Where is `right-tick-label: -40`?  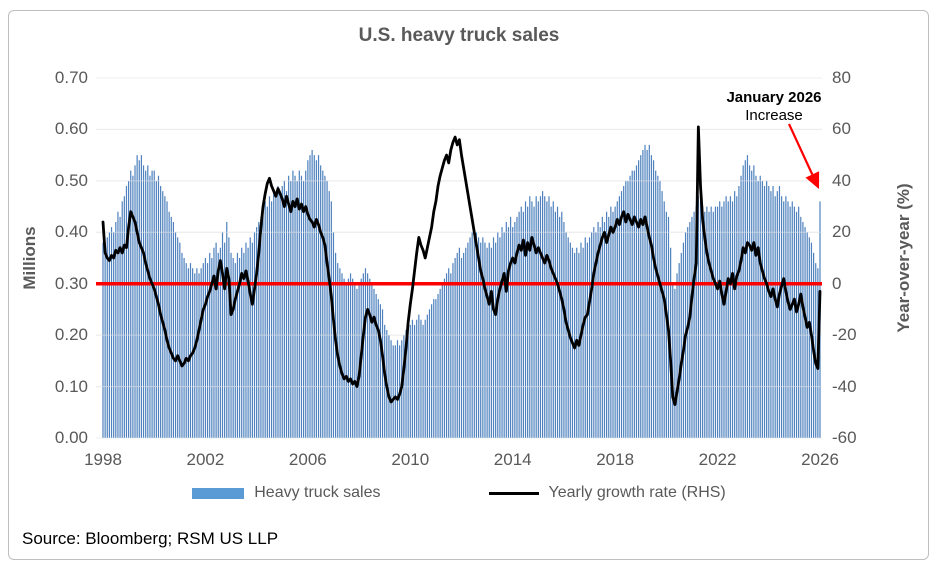 right-tick-label: -40 is located at coordinates (844, 386).